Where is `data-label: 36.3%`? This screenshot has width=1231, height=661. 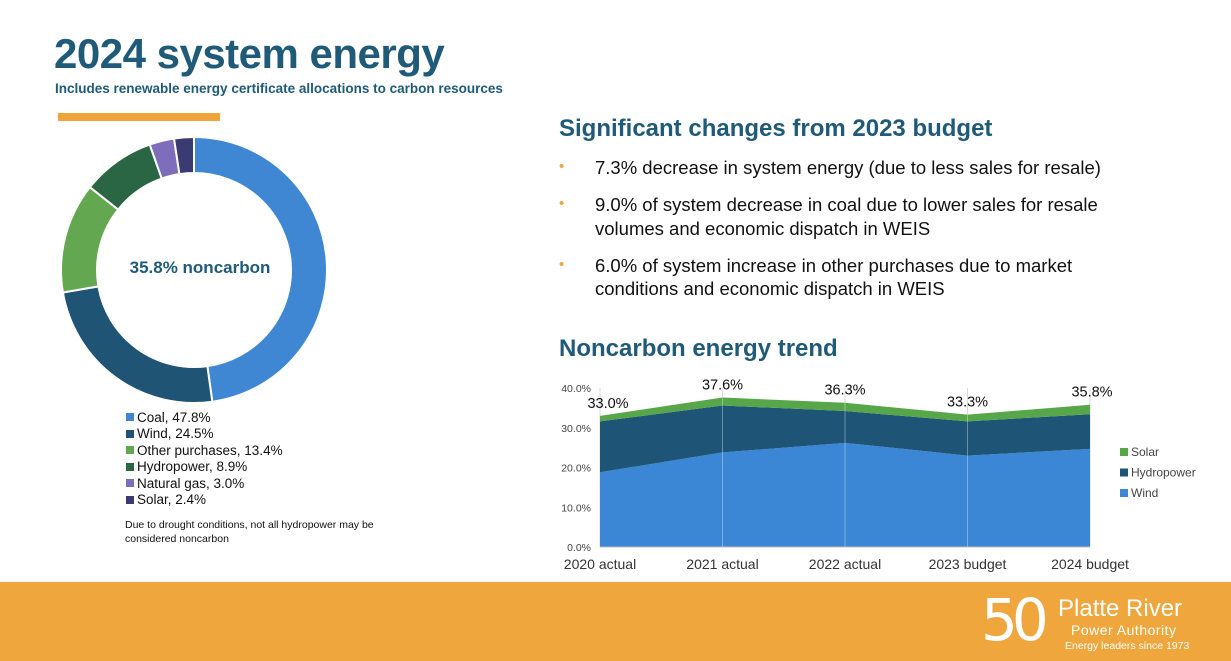
data-label: 36.3% is located at coordinates (844, 391).